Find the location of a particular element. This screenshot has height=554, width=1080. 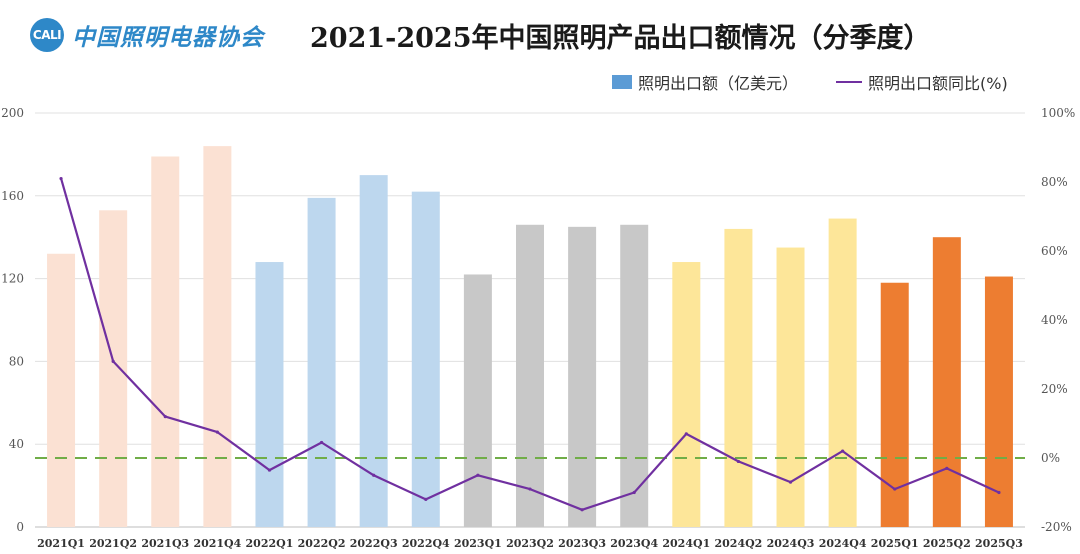

legend: 照明出口额（亿美元） 照明出口额同比(%) is located at coordinates (829, 82).